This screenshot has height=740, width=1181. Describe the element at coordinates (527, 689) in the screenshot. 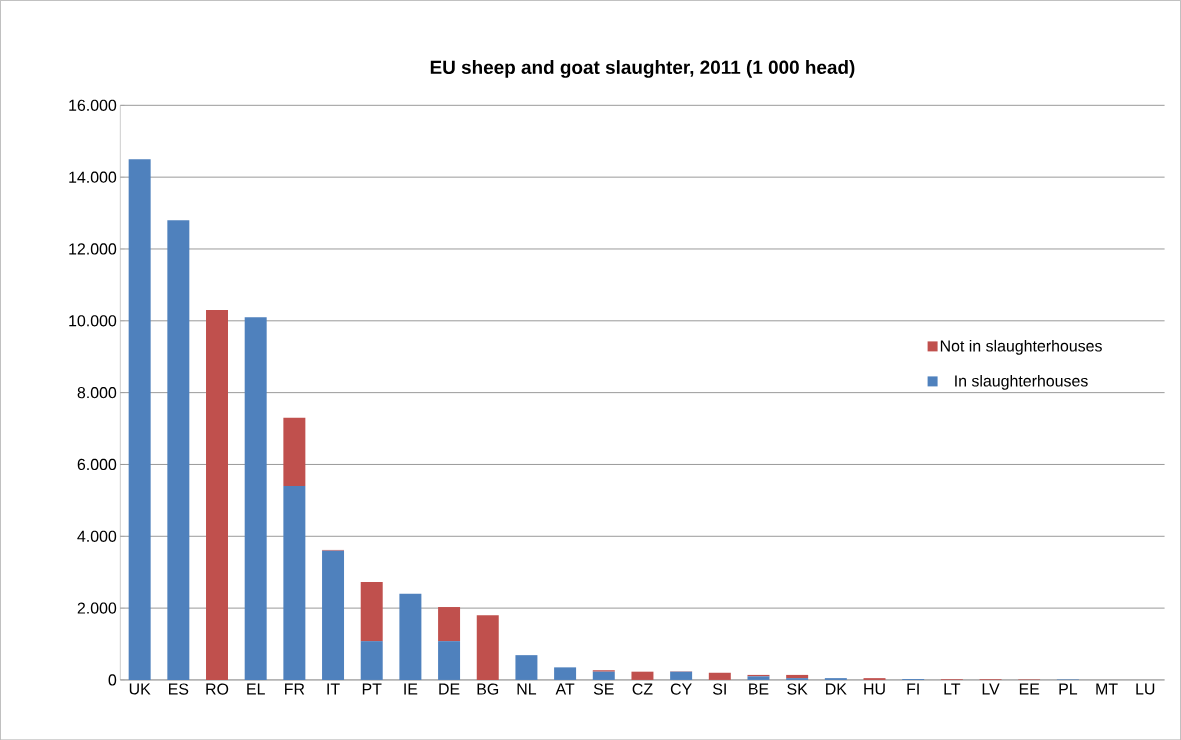

I see `x-tick-label: NL` at that location.